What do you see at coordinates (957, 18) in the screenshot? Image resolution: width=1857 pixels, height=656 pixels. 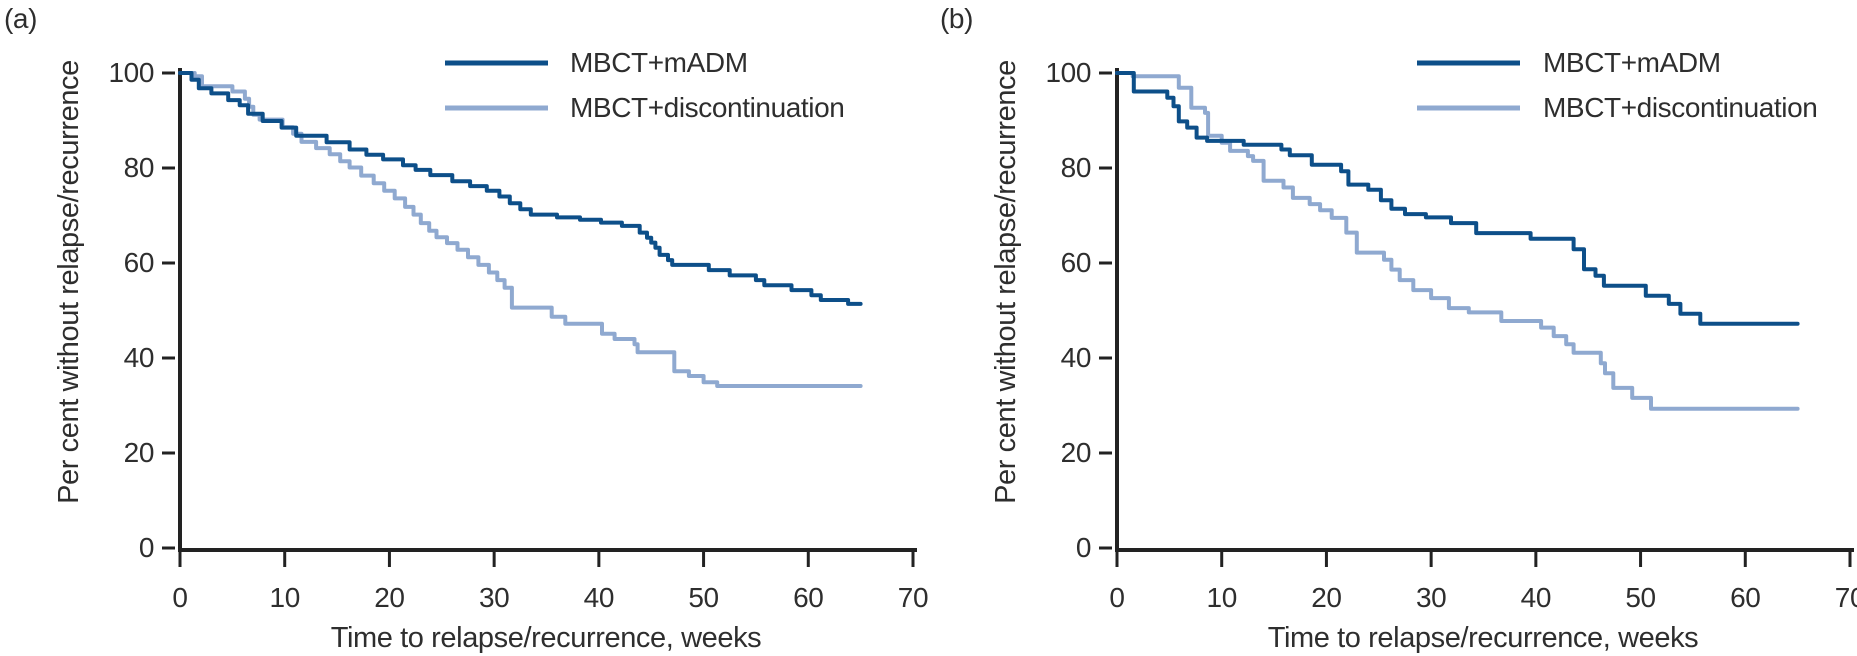 I see `panel-b-label: (b)` at bounding box center [957, 18].